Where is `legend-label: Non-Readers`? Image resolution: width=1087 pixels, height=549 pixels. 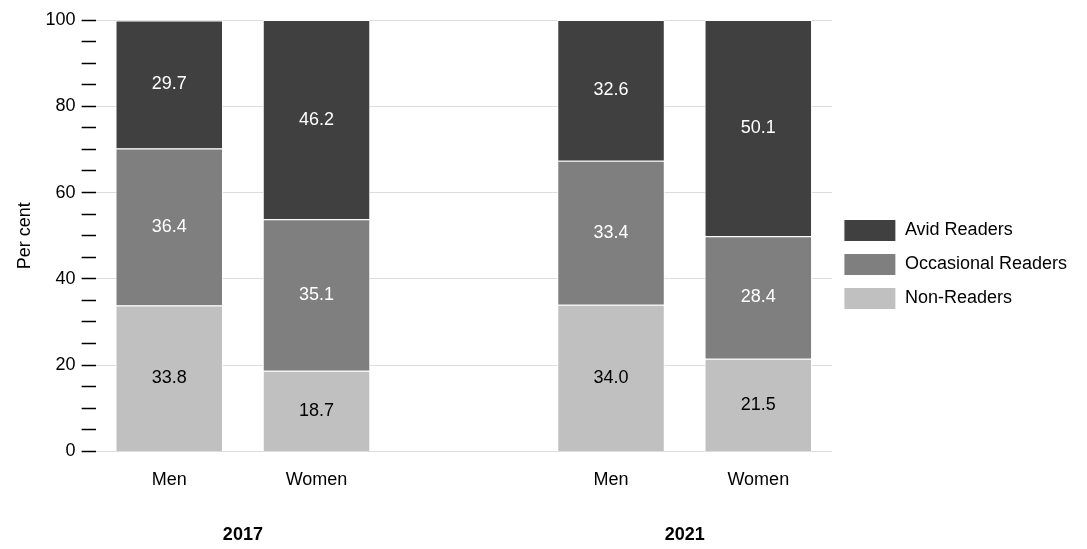
legend-label: Non-Readers is located at coordinates (958, 297).